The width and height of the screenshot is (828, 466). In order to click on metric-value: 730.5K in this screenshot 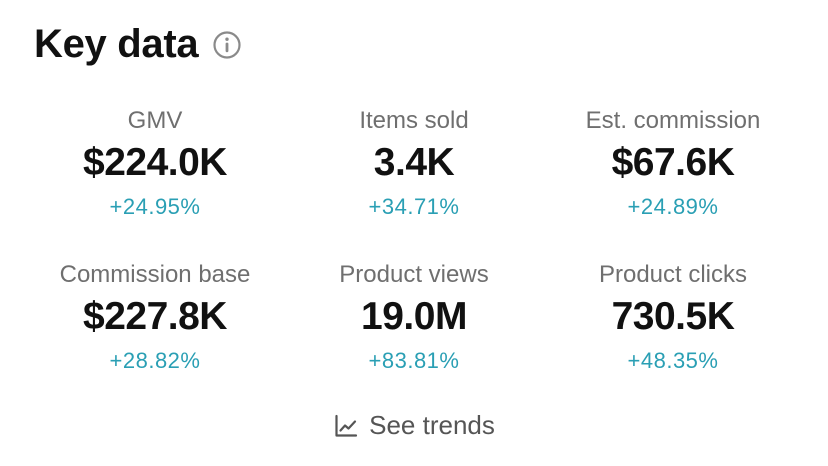, I will do `click(673, 316)`.